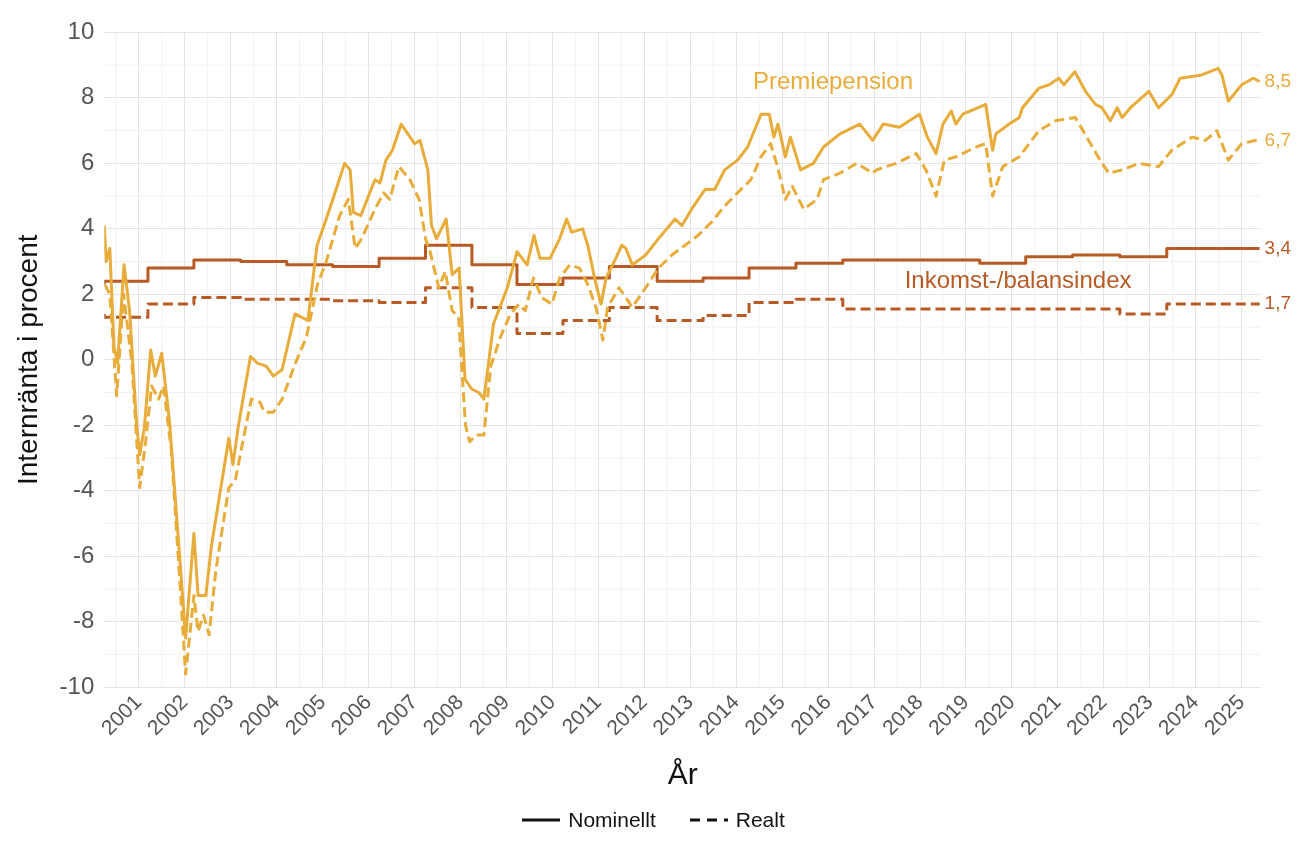  Describe the element at coordinates (83, 554) in the screenshot. I see `y-tick-label: -6` at that location.